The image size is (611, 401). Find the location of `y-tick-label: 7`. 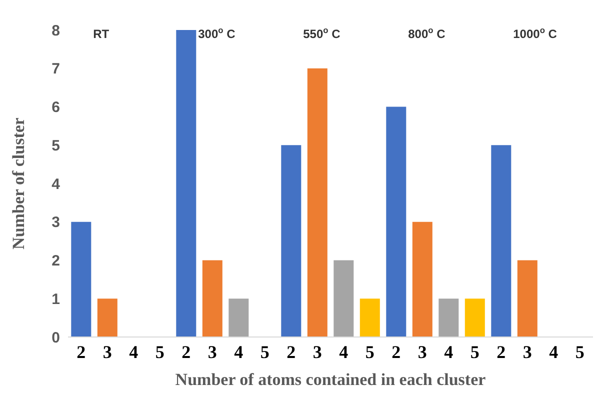

y-tick-label: 7 is located at coordinates (56, 69).